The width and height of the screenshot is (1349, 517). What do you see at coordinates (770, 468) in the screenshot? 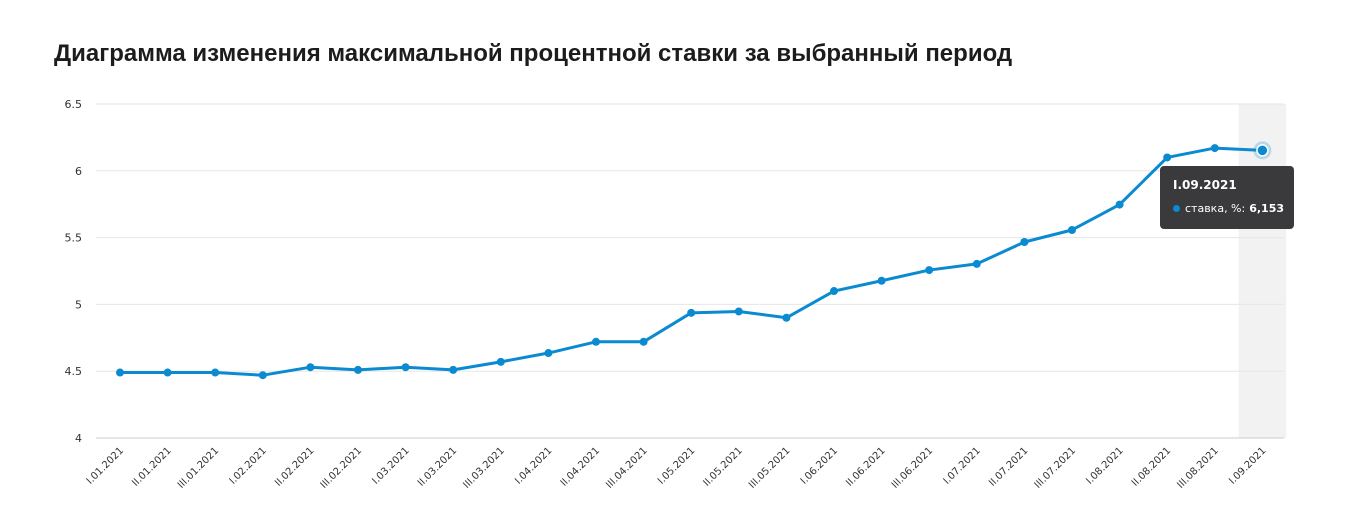
I see `x-tick-label: III.05.2021` at bounding box center [770, 468].